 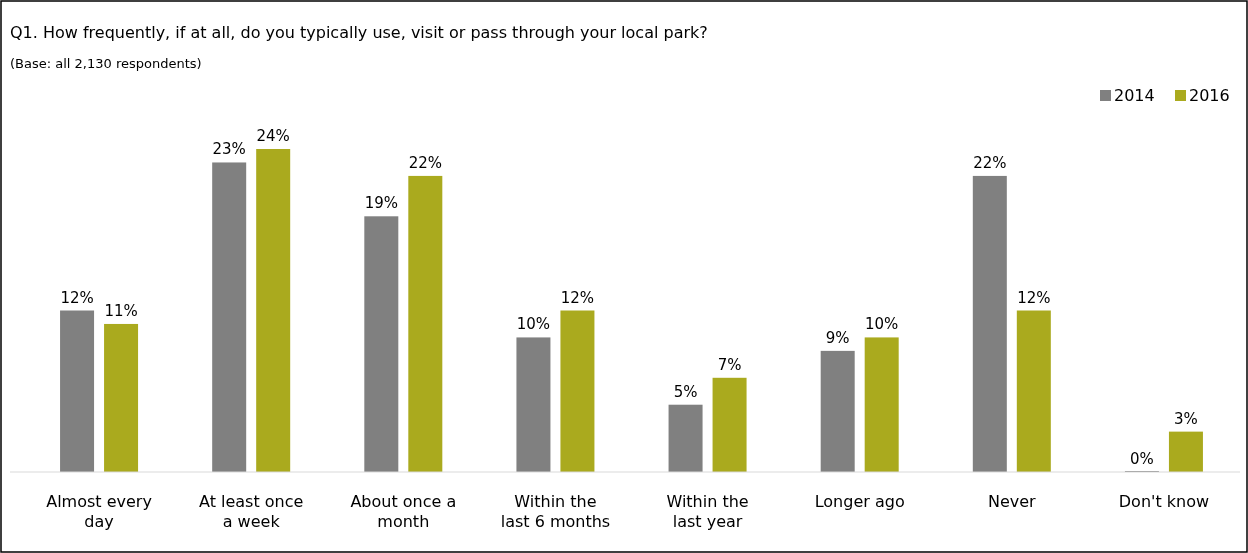 What do you see at coordinates (685, 391) in the screenshot?
I see `data-label: 5%` at bounding box center [685, 391].